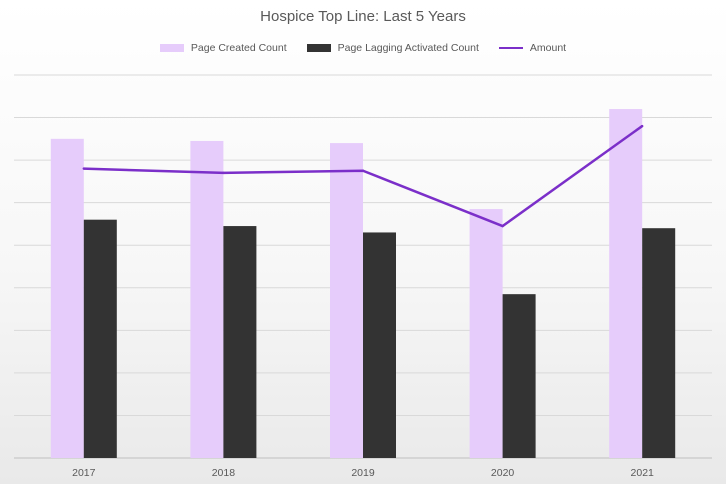 This screenshot has height=484, width=726. I want to click on bar-page-lagging-activated-count-2021, so click(659, 343).